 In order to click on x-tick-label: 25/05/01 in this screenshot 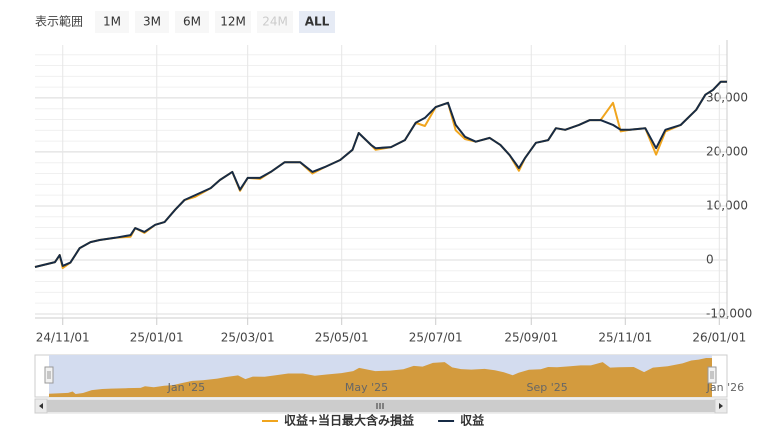, I will do `click(342, 338)`.